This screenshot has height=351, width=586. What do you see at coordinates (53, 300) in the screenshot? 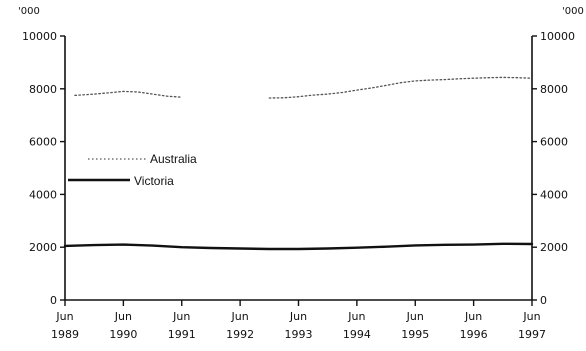
I see `y-tick-label-left: 0` at bounding box center [53, 300].